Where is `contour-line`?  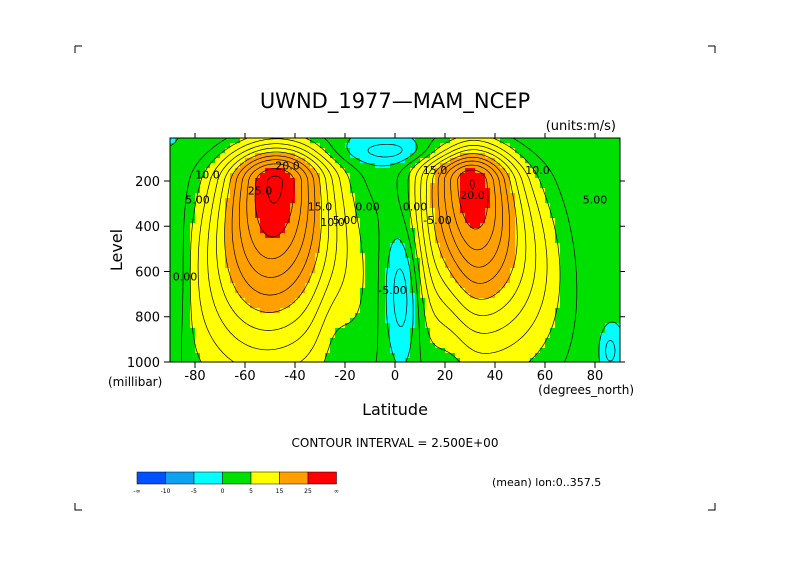 contour-line is located at coordinates (370, 189).